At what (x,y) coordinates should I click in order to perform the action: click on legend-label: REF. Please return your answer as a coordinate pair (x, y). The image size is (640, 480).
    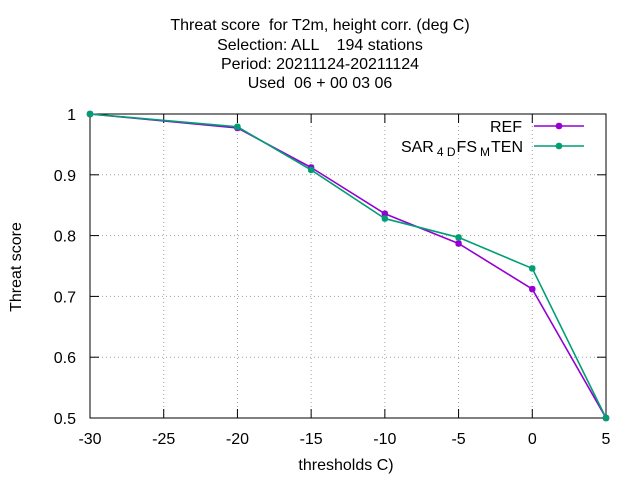
    Looking at the image, I should click on (506, 127).